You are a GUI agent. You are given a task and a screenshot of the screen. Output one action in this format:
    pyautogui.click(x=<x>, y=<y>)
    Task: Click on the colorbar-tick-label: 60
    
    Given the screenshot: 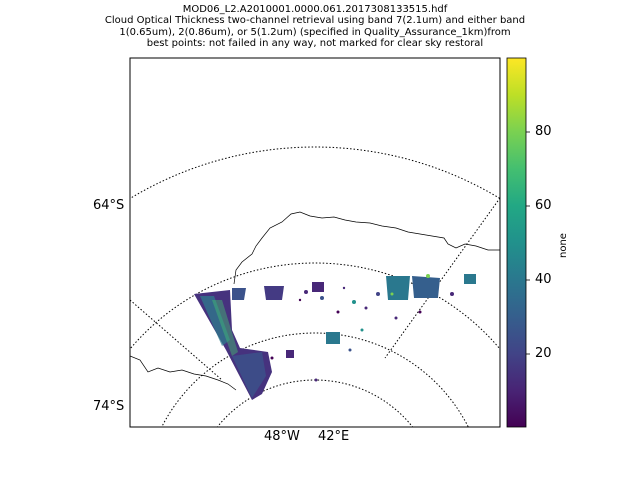 What is the action you would take?
    pyautogui.click(x=543, y=205)
    